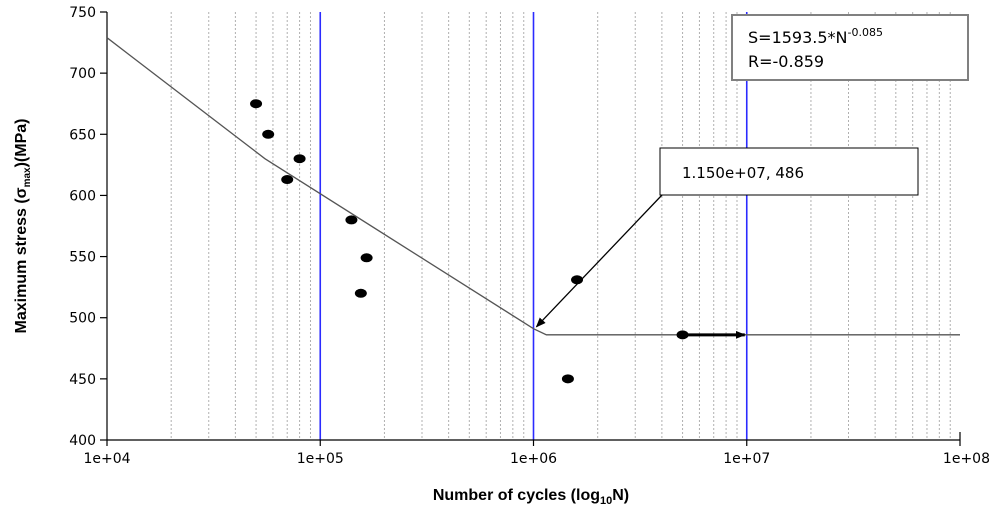 This screenshot has width=1003, height=507. I want to click on annotation-label: 1.150e+07, 486, so click(743, 173).